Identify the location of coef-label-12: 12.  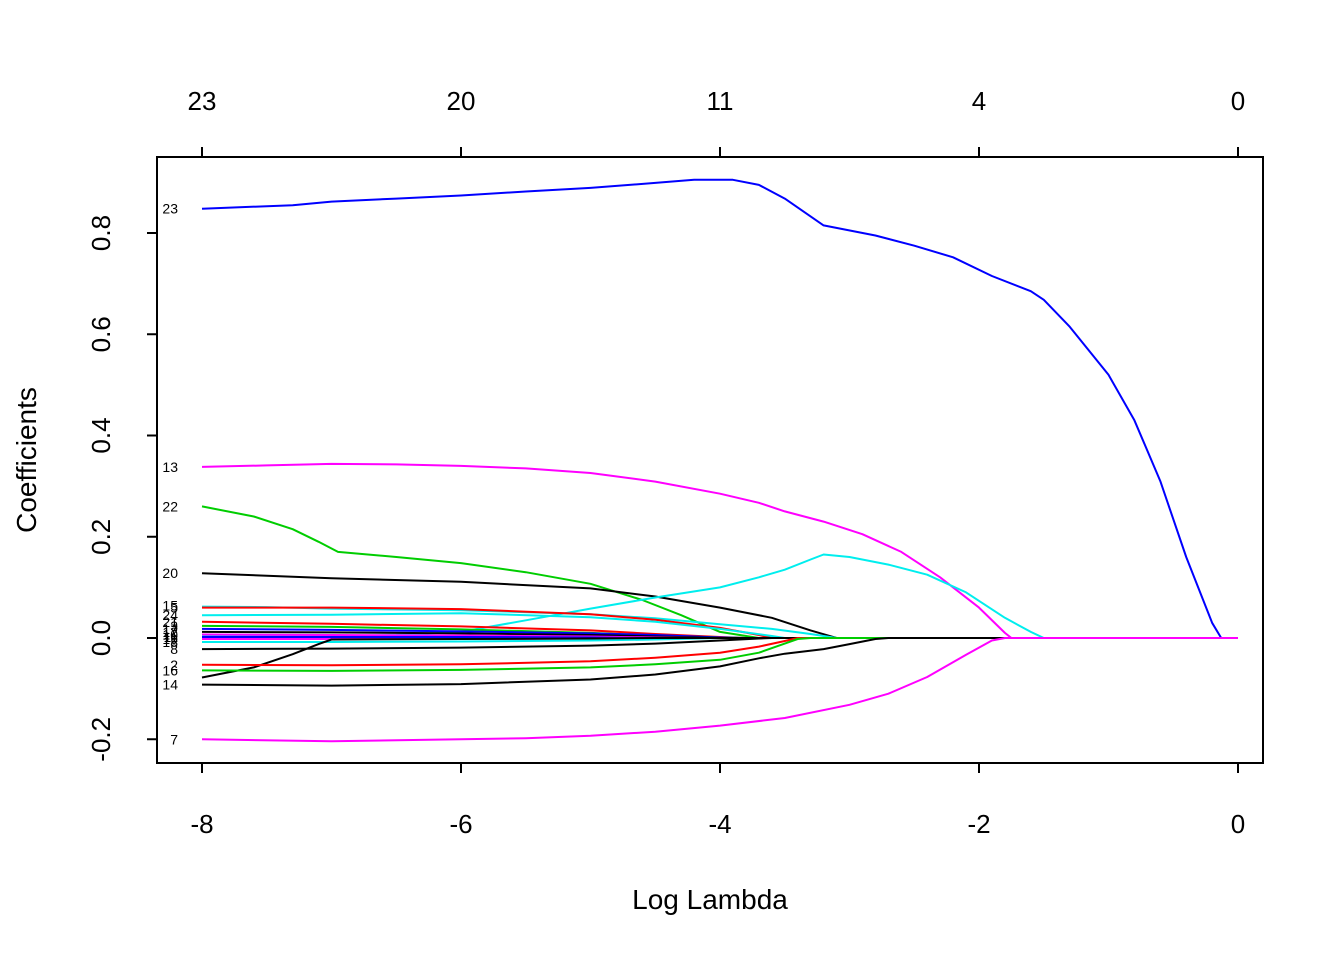
(170, 632).